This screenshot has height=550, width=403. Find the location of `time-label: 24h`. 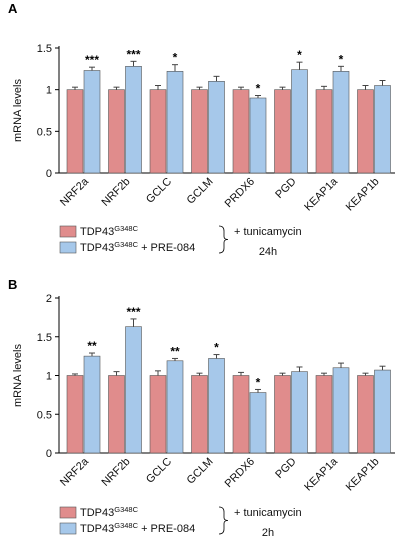

time-label: 24h is located at coordinates (268, 252).